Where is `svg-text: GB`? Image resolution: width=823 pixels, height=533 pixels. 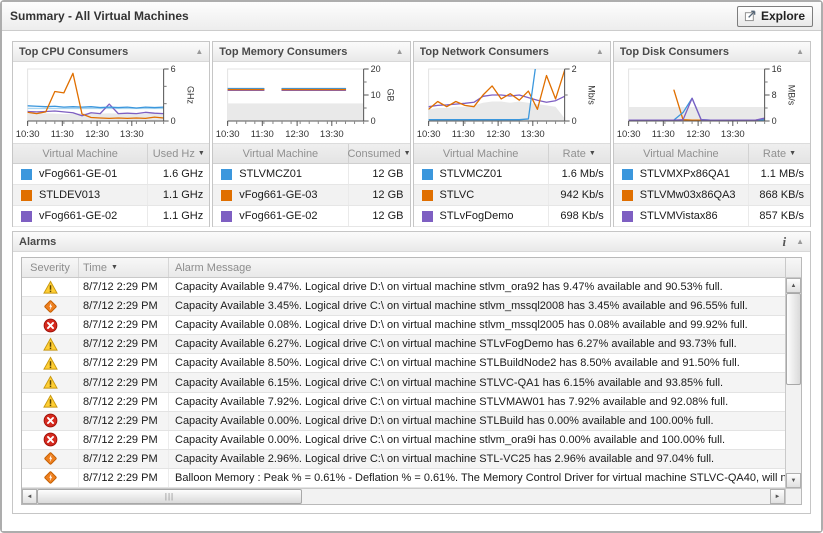 svg-text: GB is located at coordinates (391, 94).